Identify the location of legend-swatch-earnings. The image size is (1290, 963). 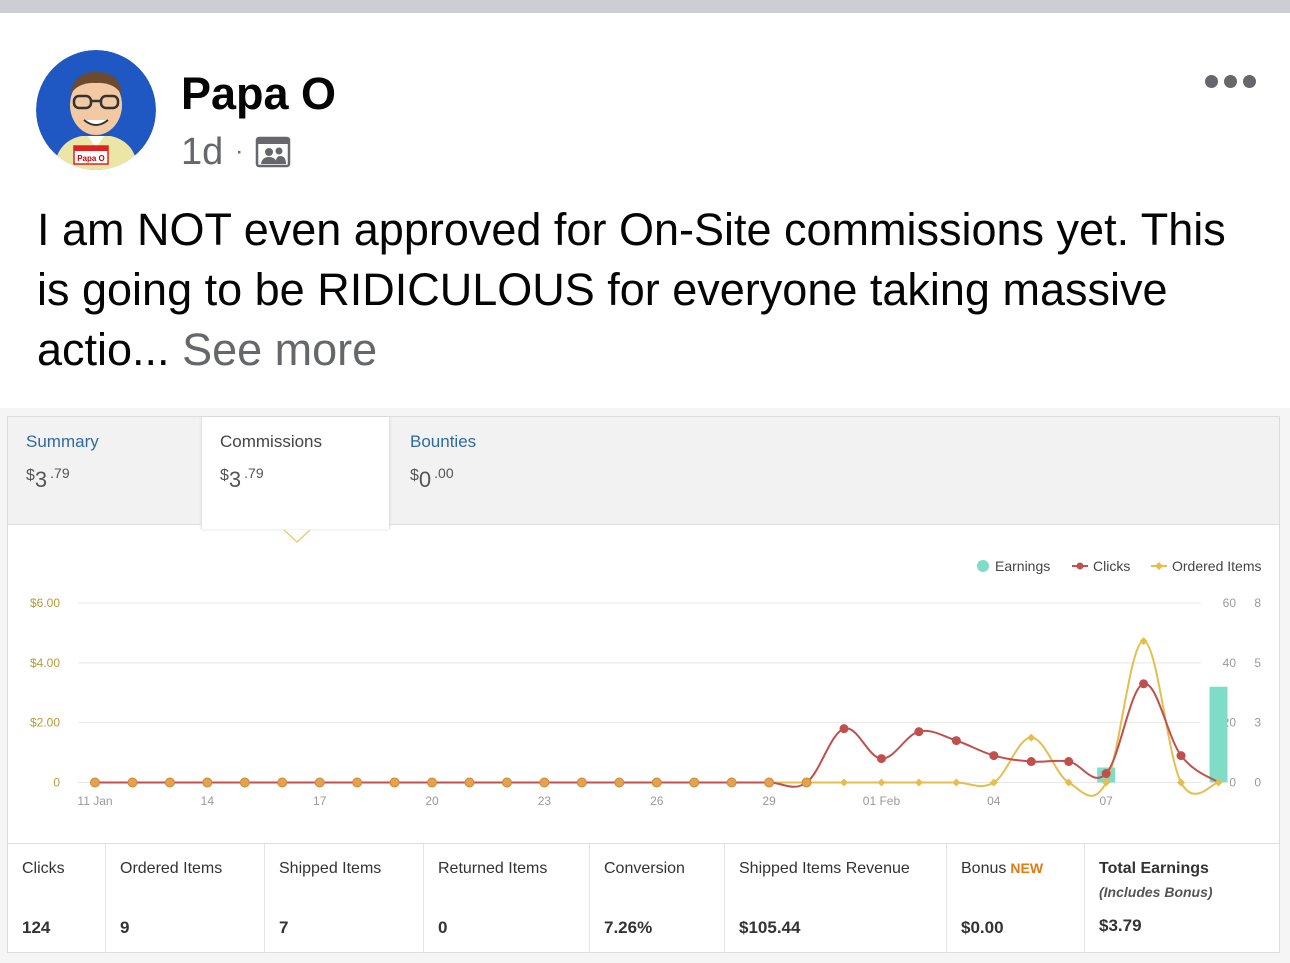
(983, 566).